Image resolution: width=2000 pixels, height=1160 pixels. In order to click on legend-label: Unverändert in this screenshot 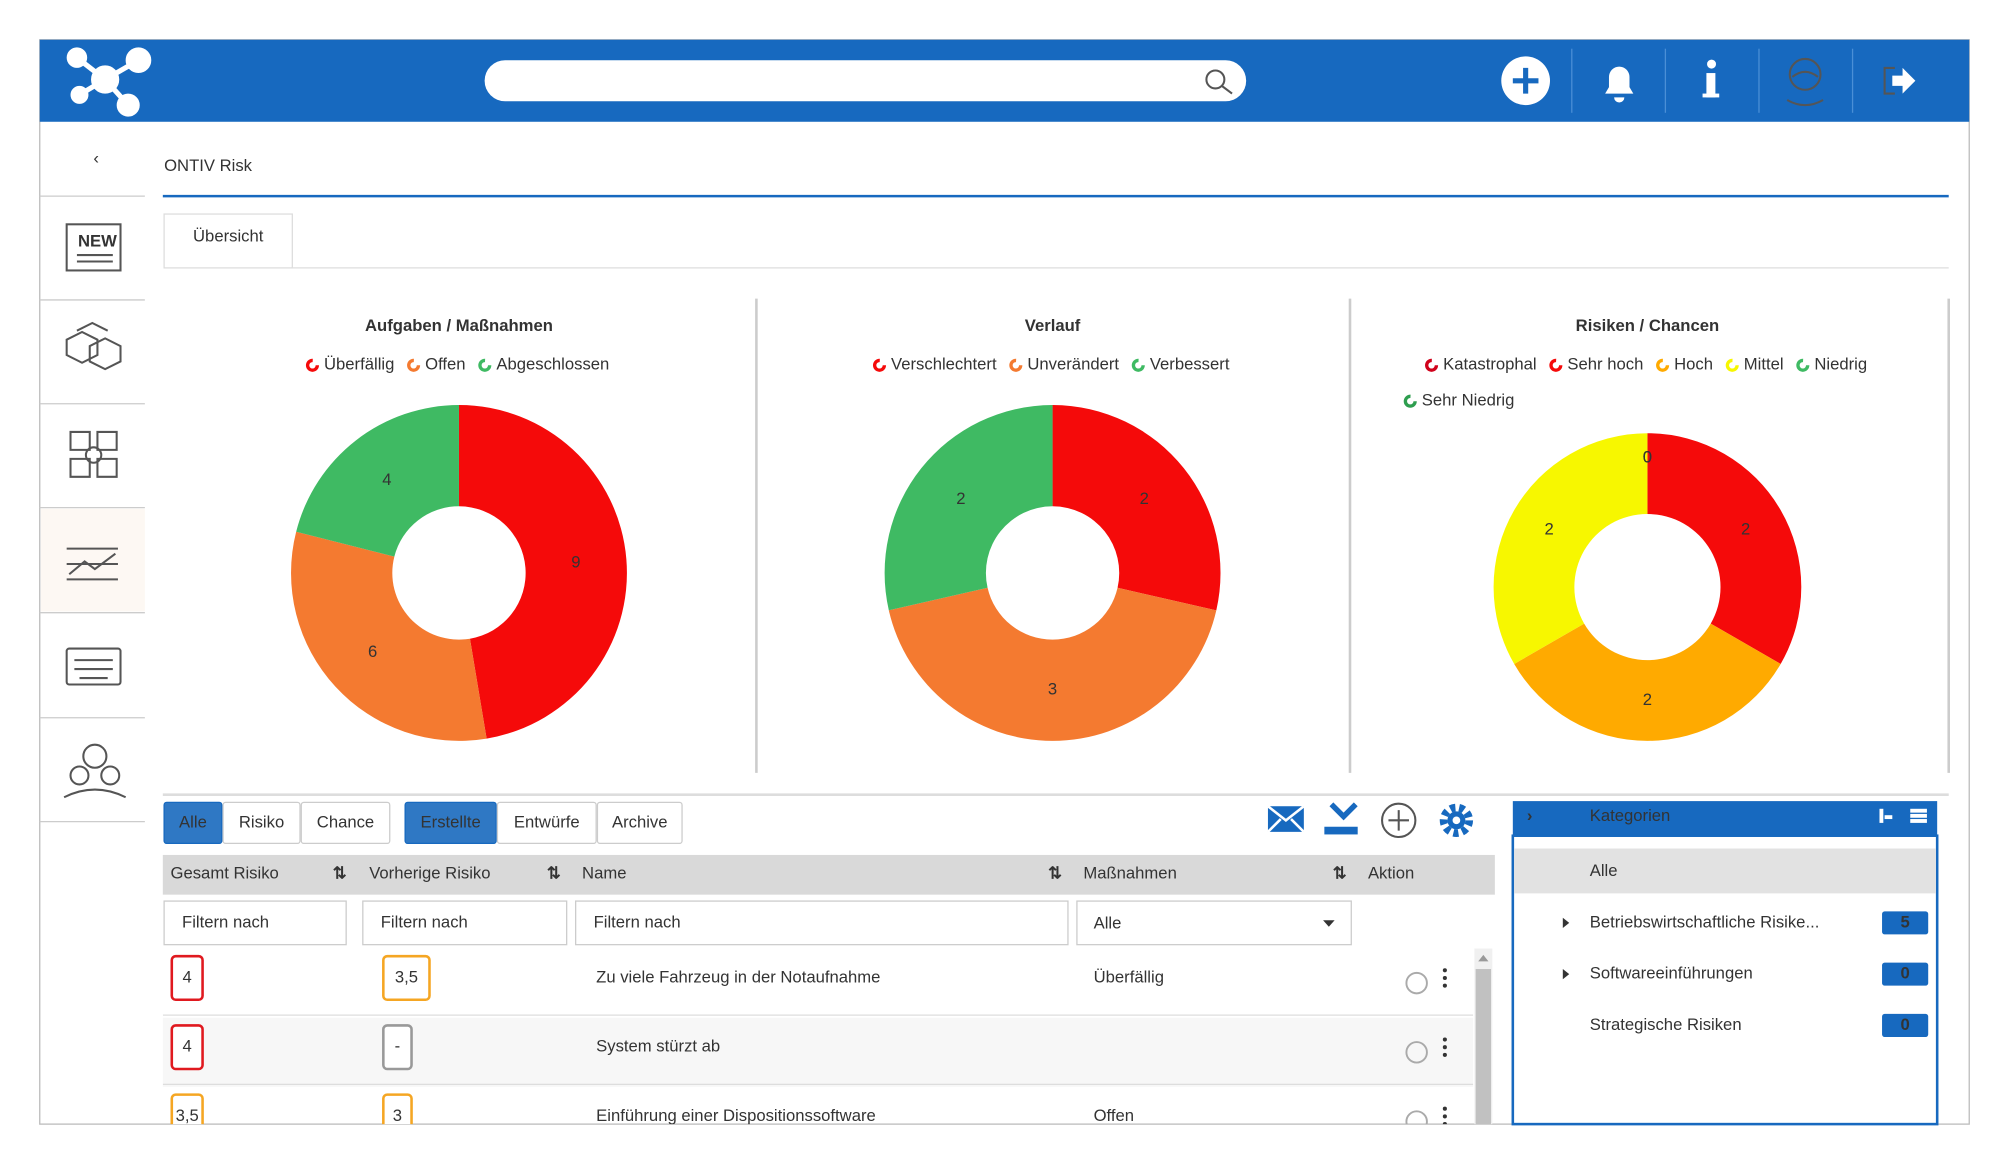, I will do `click(1073, 364)`.